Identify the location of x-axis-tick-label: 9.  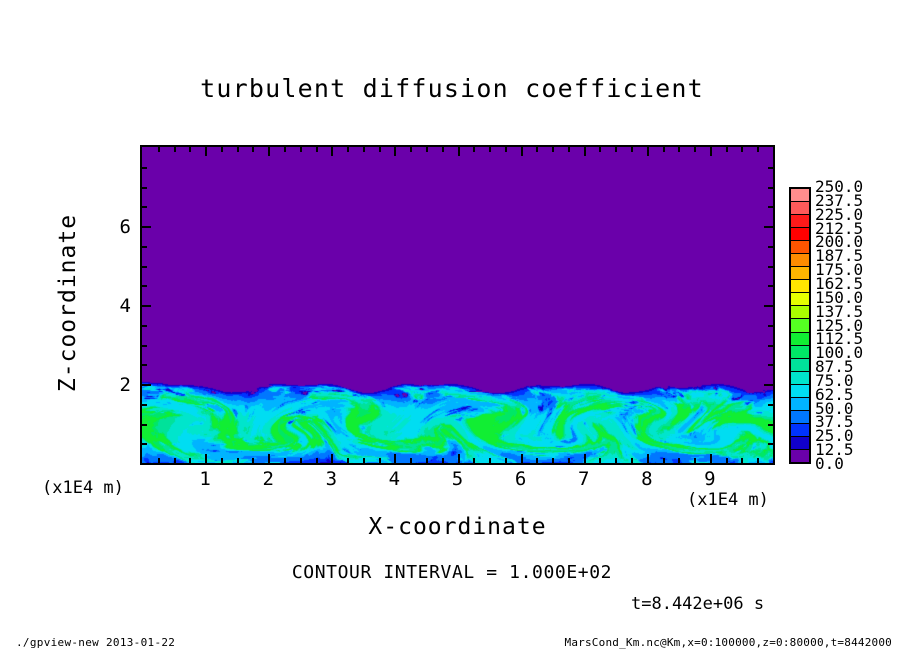
(710, 479).